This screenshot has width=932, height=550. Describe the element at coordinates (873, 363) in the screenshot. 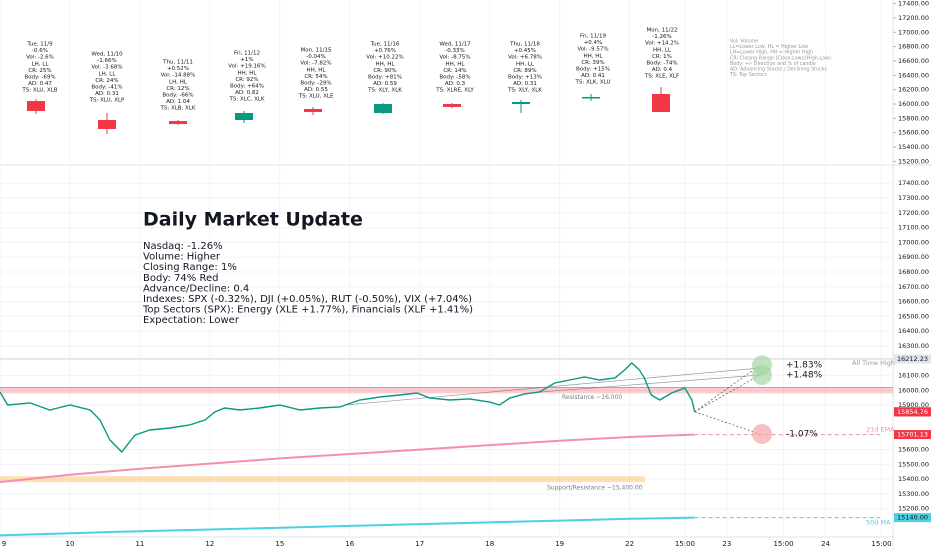

I see `annotation-label: All Time High` at that location.